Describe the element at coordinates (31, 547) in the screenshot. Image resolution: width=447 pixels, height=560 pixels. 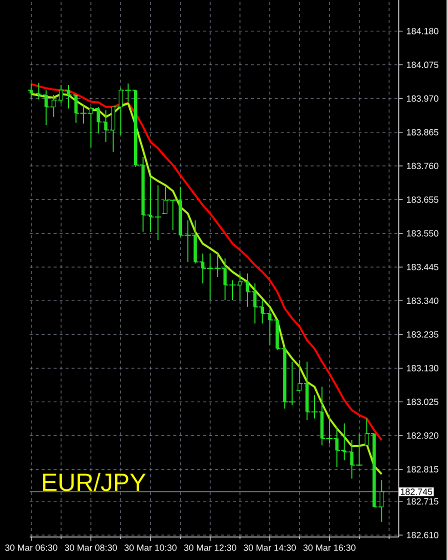
I see `x-tick-label: 30 Mar 06:30` at that location.